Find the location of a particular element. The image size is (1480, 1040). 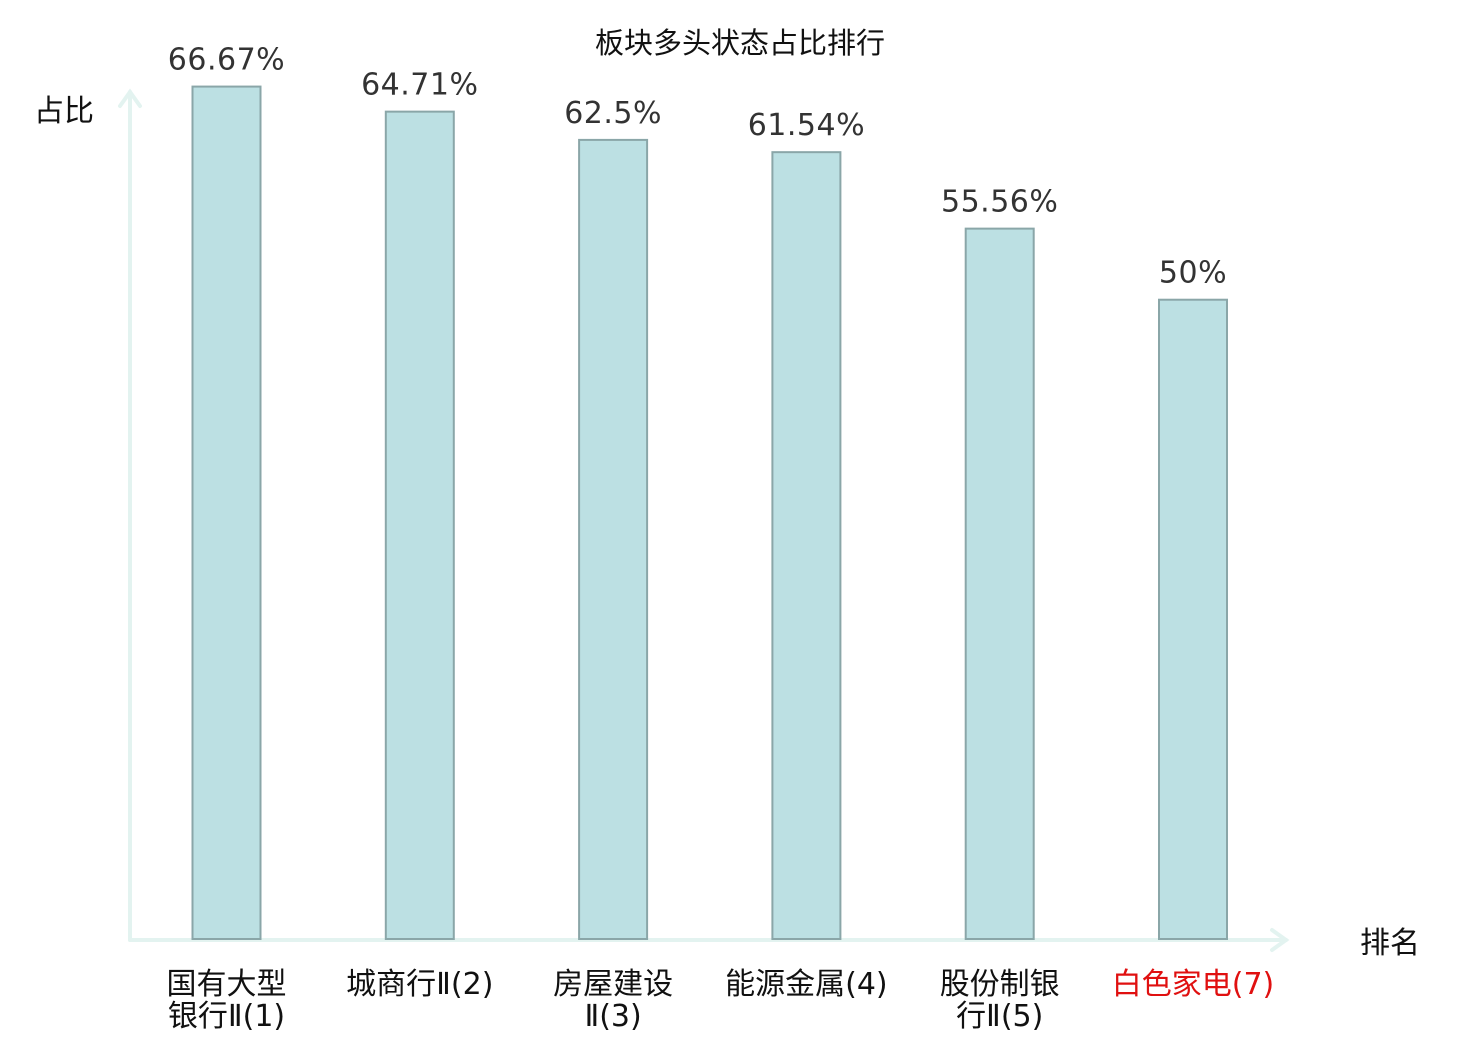

category-label-4: 能源金属(4) is located at coordinates (806, 984).